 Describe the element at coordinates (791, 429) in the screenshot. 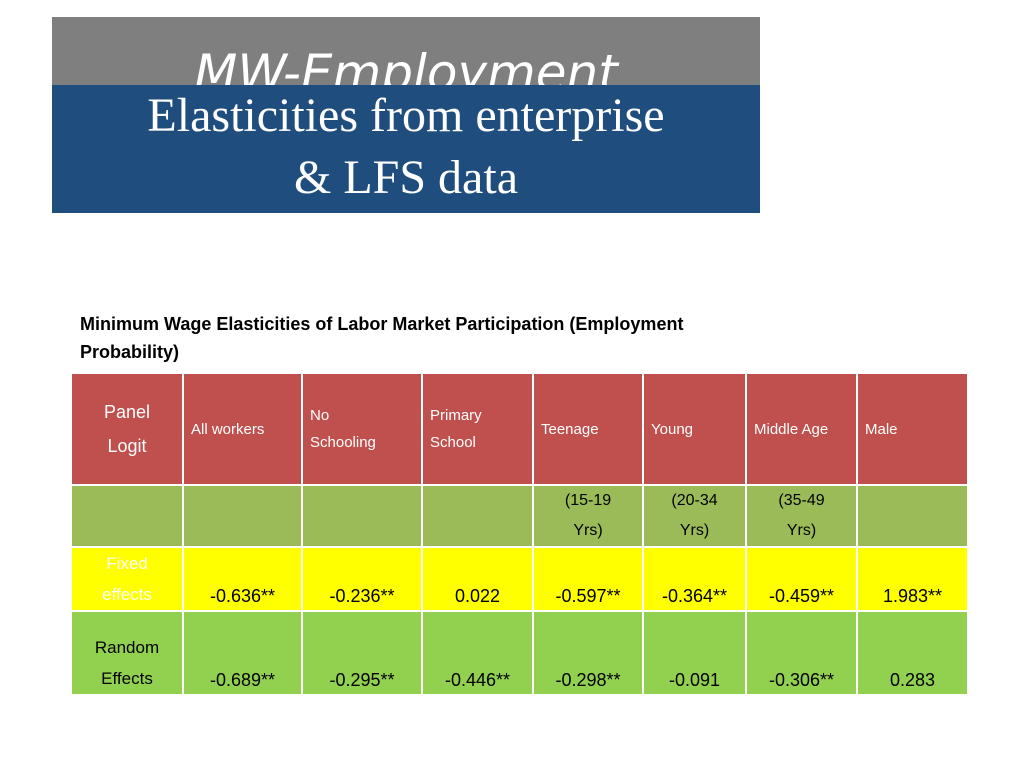

I see `column-header-line-1: Middle Age` at that location.